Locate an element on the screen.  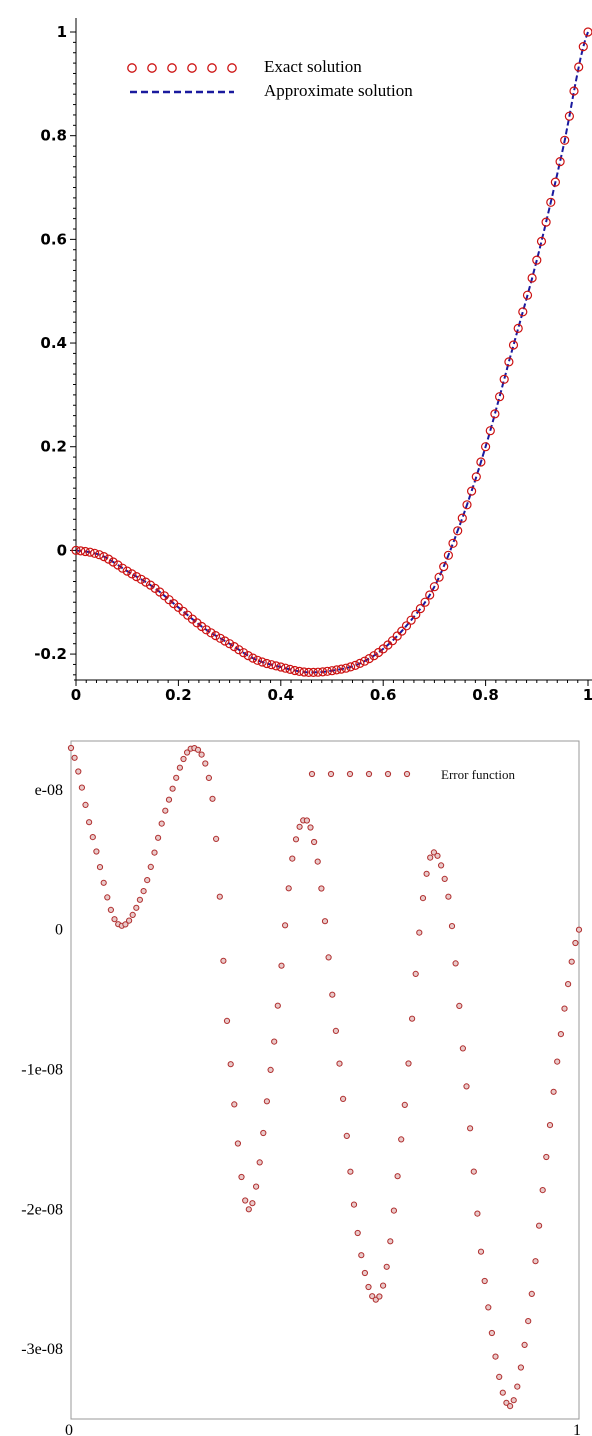
legend-error-label: Error function is located at coordinates (478, 774).